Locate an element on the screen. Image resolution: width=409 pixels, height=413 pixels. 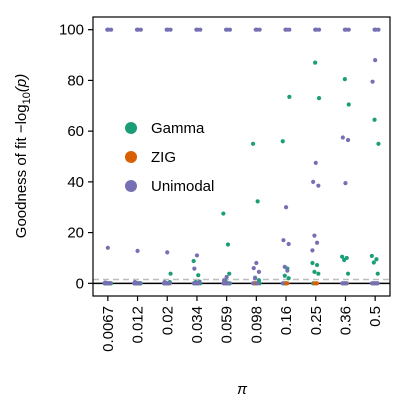
legend-entry-zig: ZIG is located at coordinates (150, 157).